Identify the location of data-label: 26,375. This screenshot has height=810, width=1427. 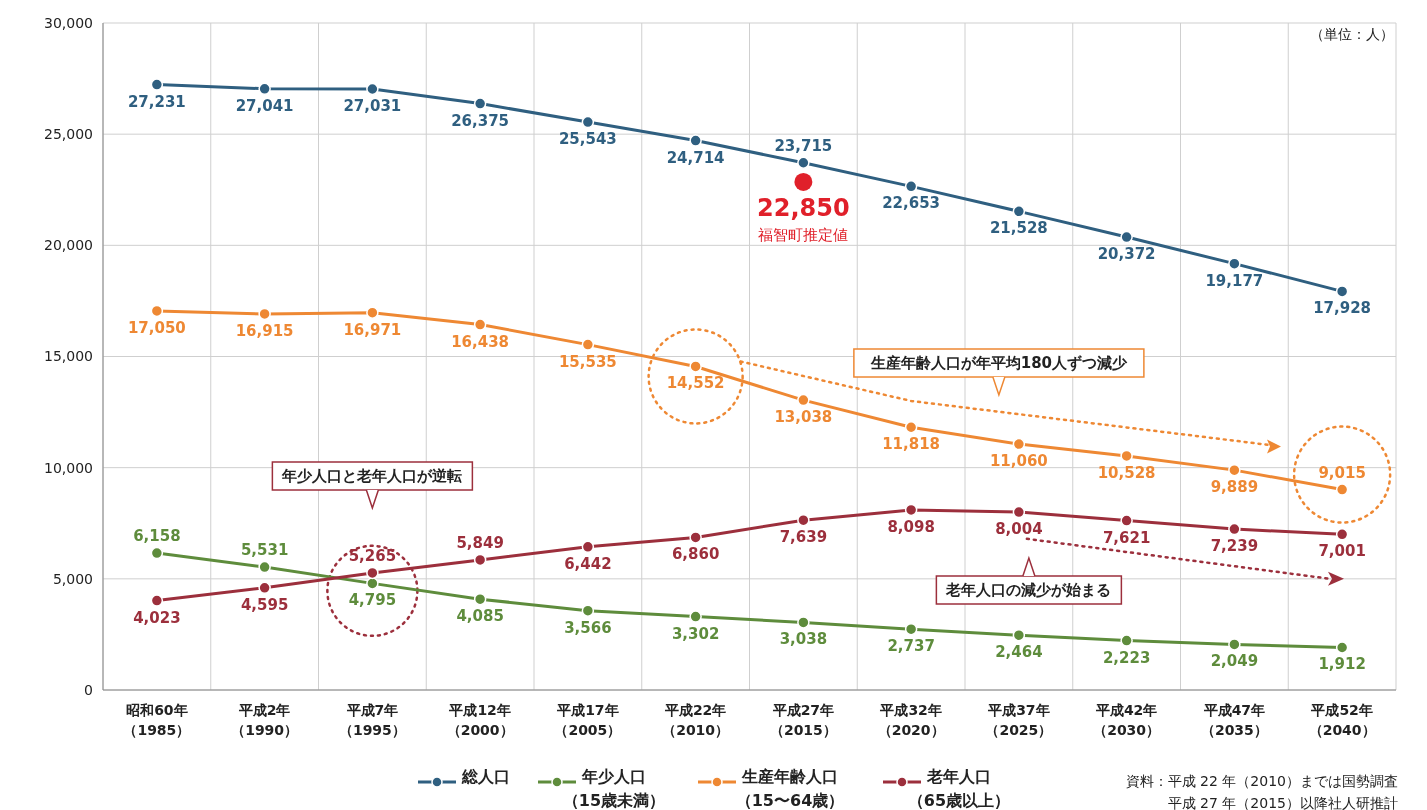
(480, 120).